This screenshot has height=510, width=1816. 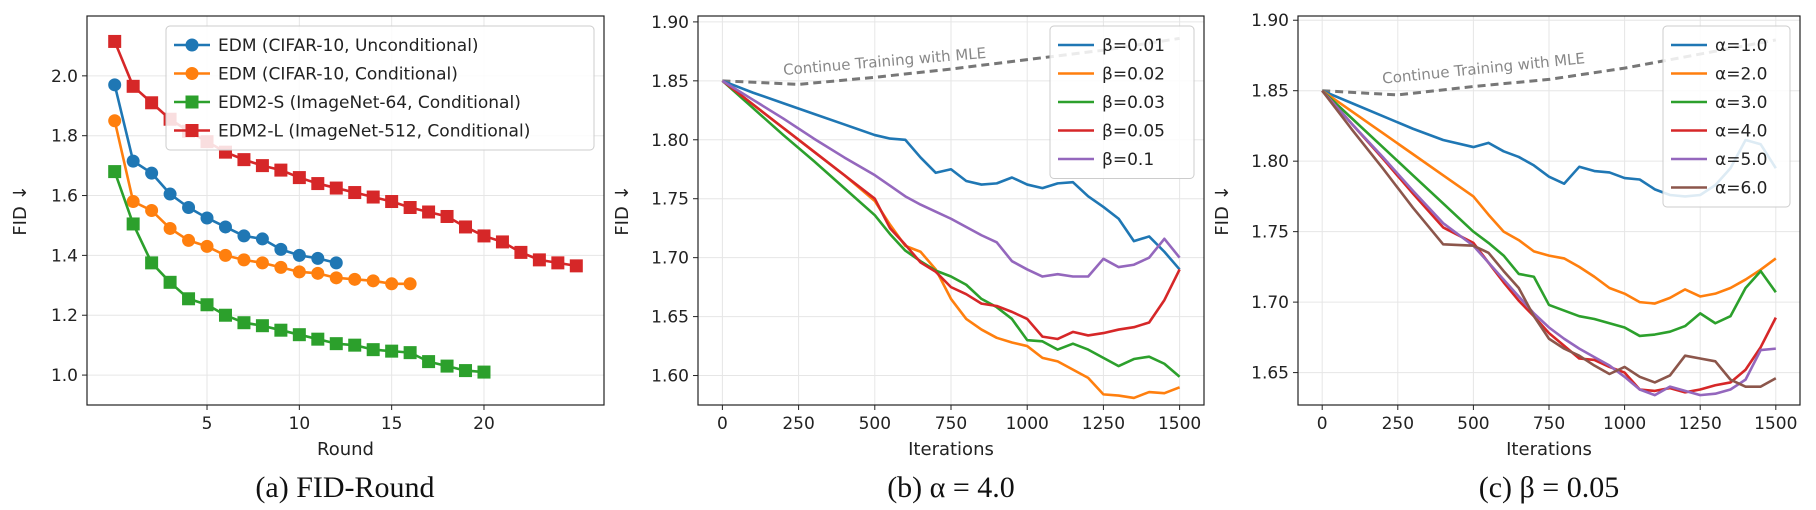 I want to click on legend-entry: α=3.0, so click(x=1719, y=103).